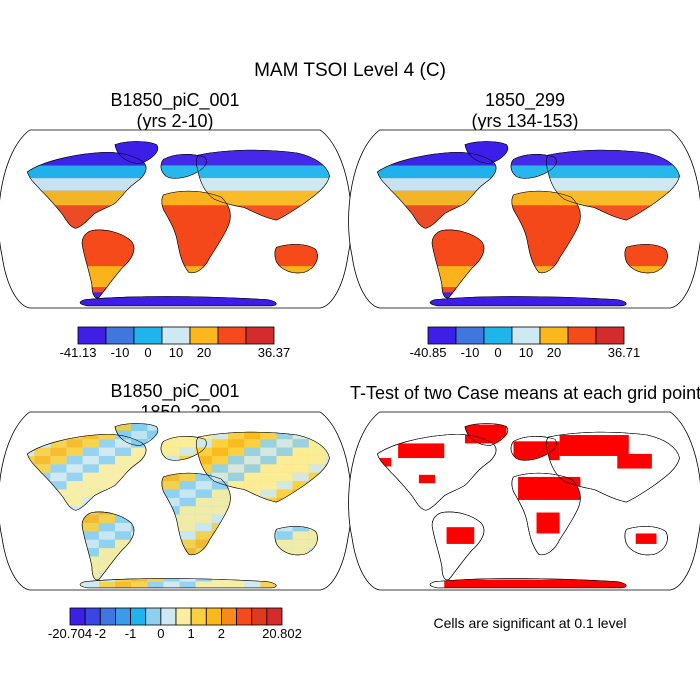 The image size is (700, 700). What do you see at coordinates (120, 352) in the screenshot?
I see `colorbar-1-tick-label: -10` at bounding box center [120, 352].